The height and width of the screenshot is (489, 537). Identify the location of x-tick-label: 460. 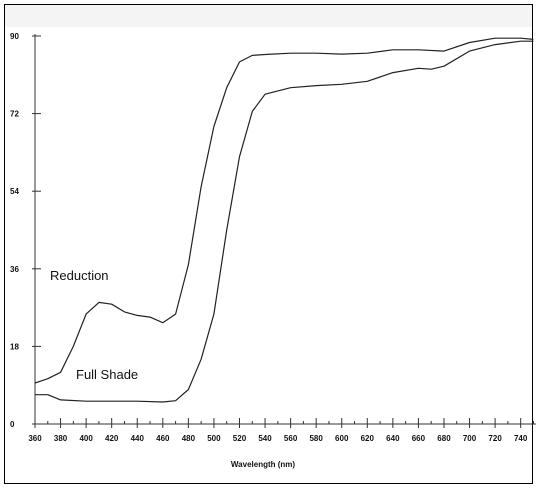
(163, 438).